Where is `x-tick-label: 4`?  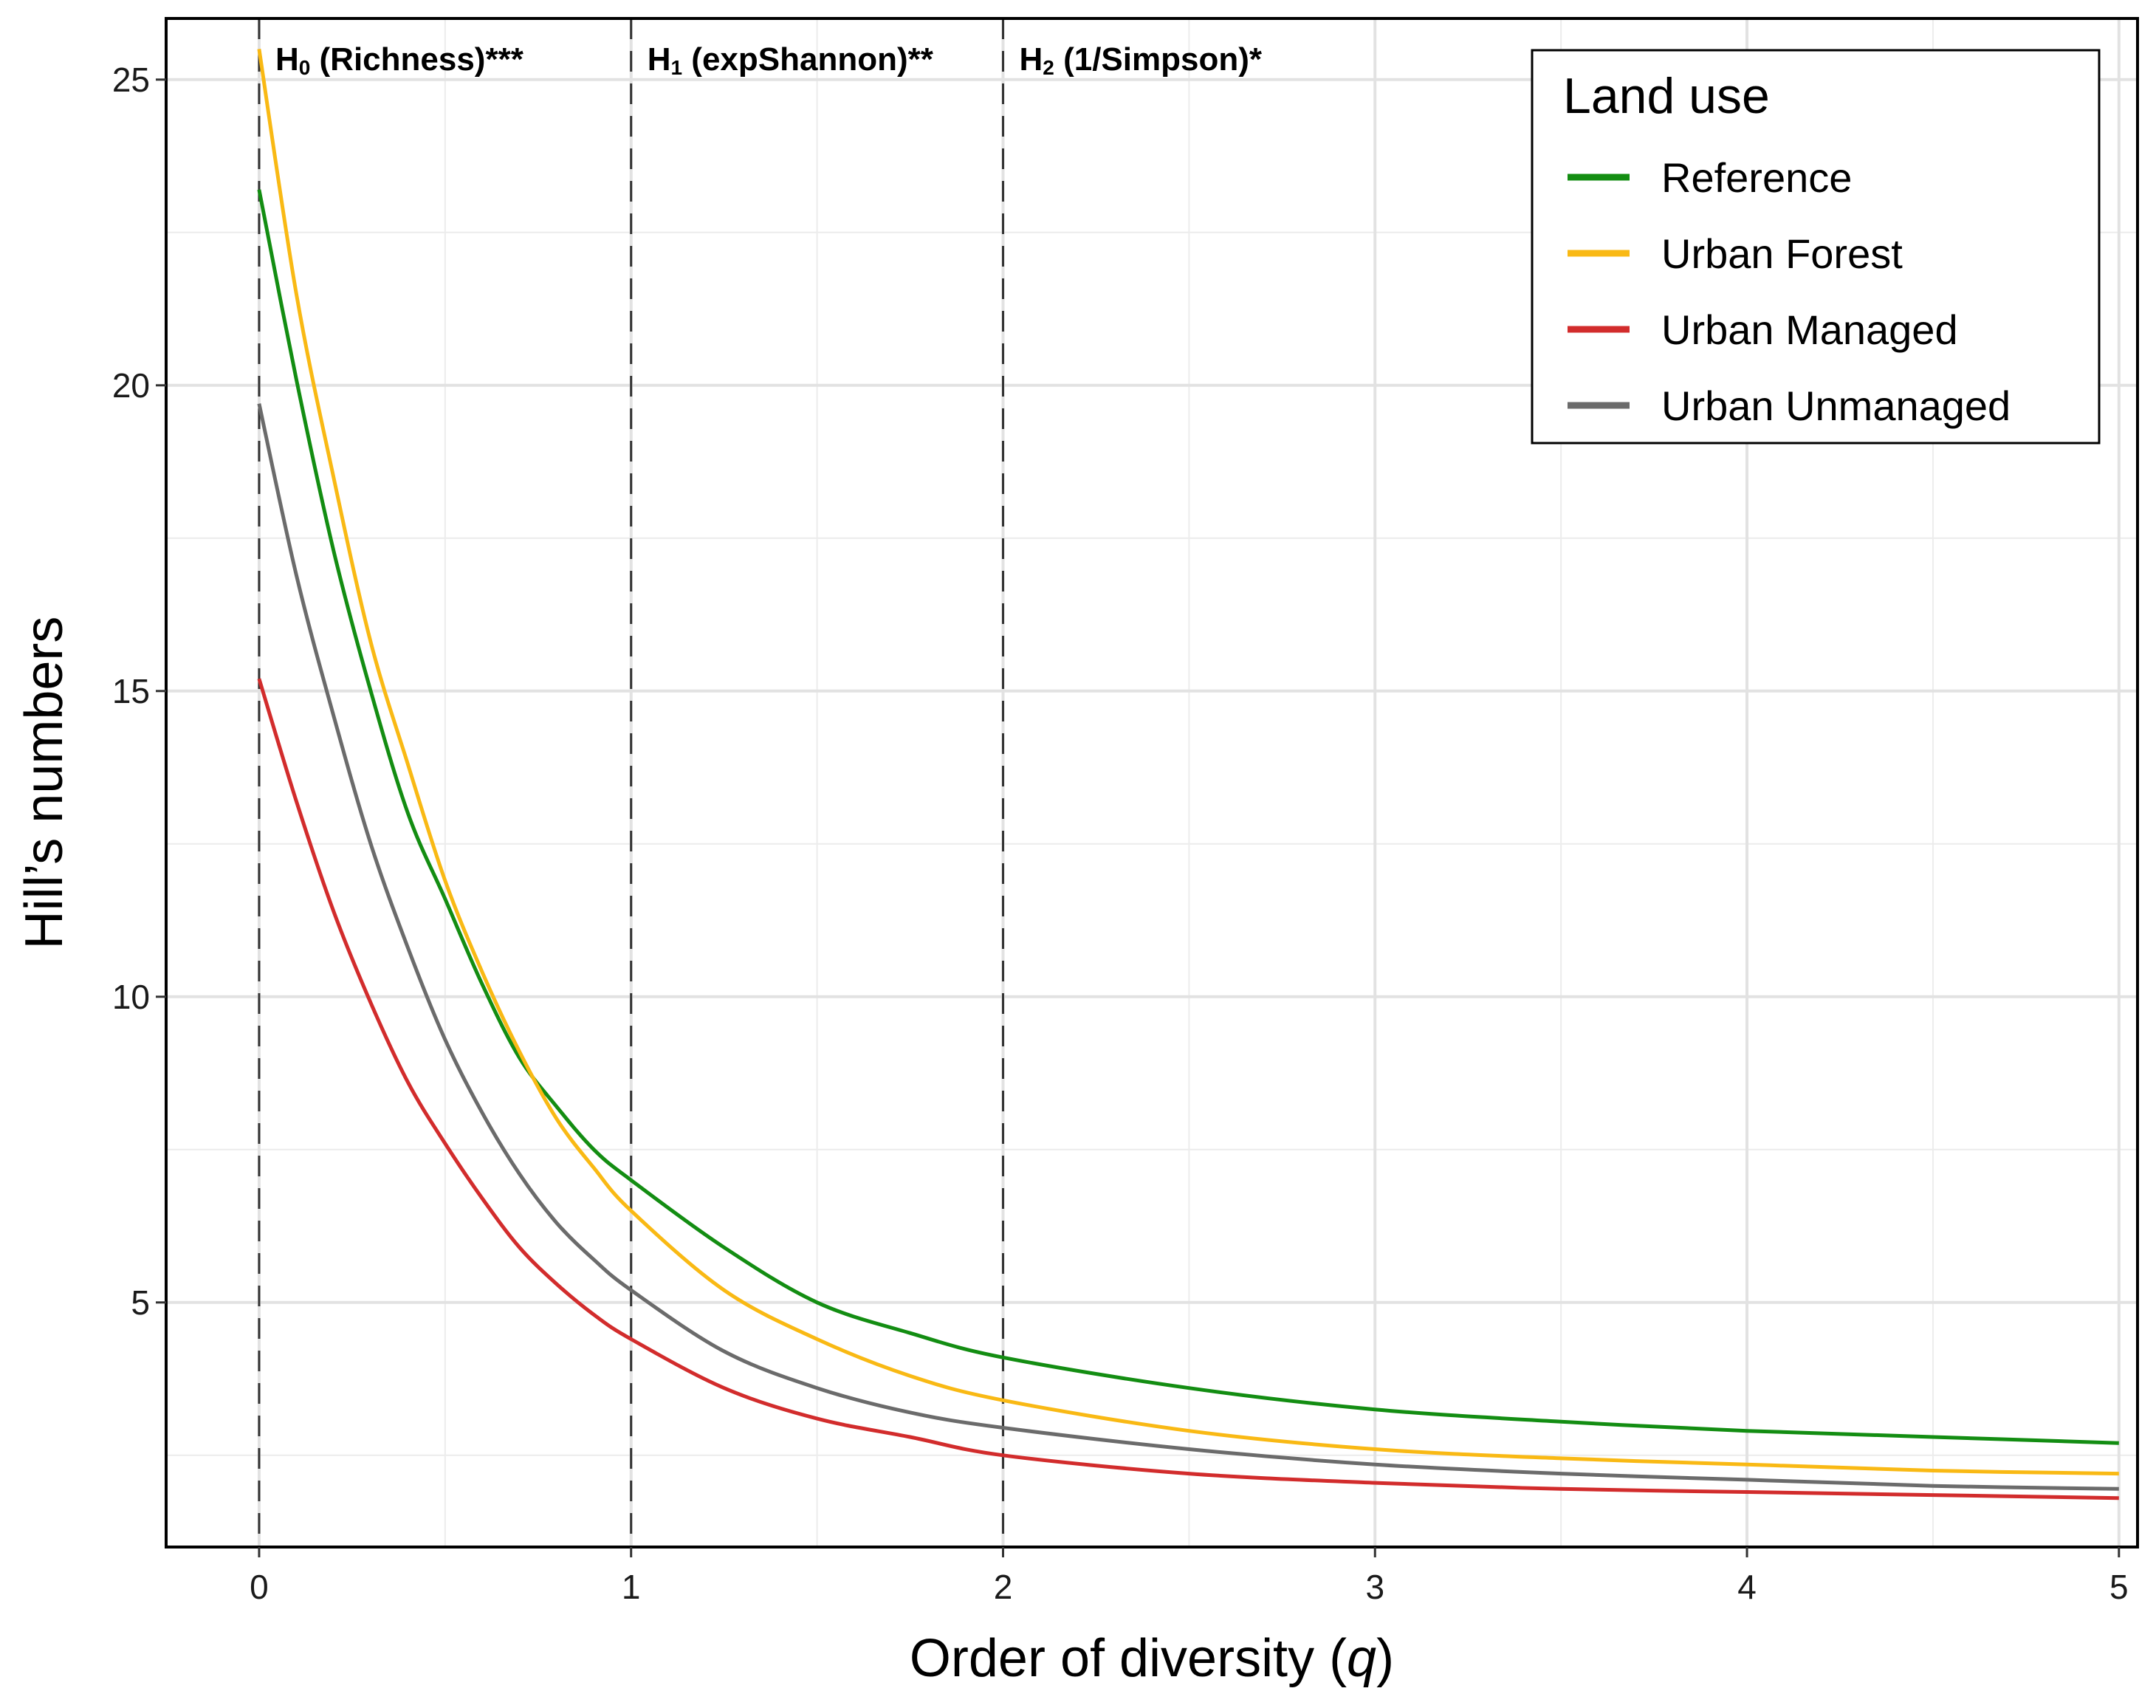
x-tick-label: 4 is located at coordinates (1747, 1587).